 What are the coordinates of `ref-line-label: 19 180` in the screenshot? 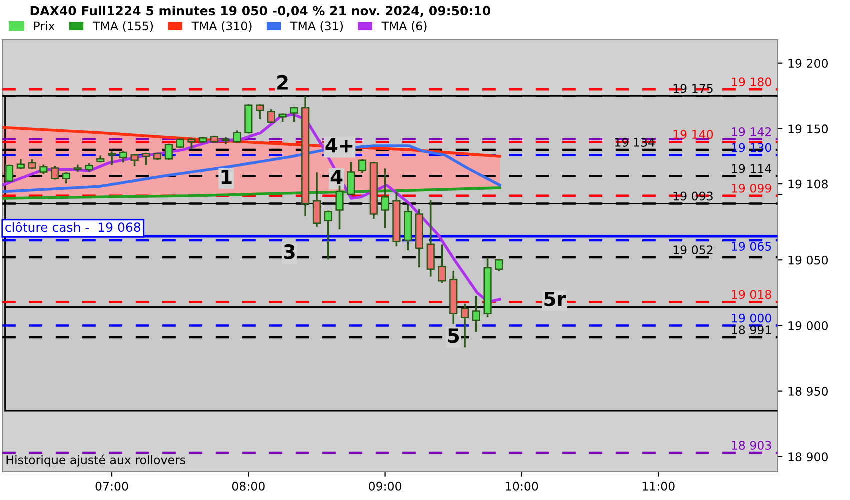 It's located at (752, 82).